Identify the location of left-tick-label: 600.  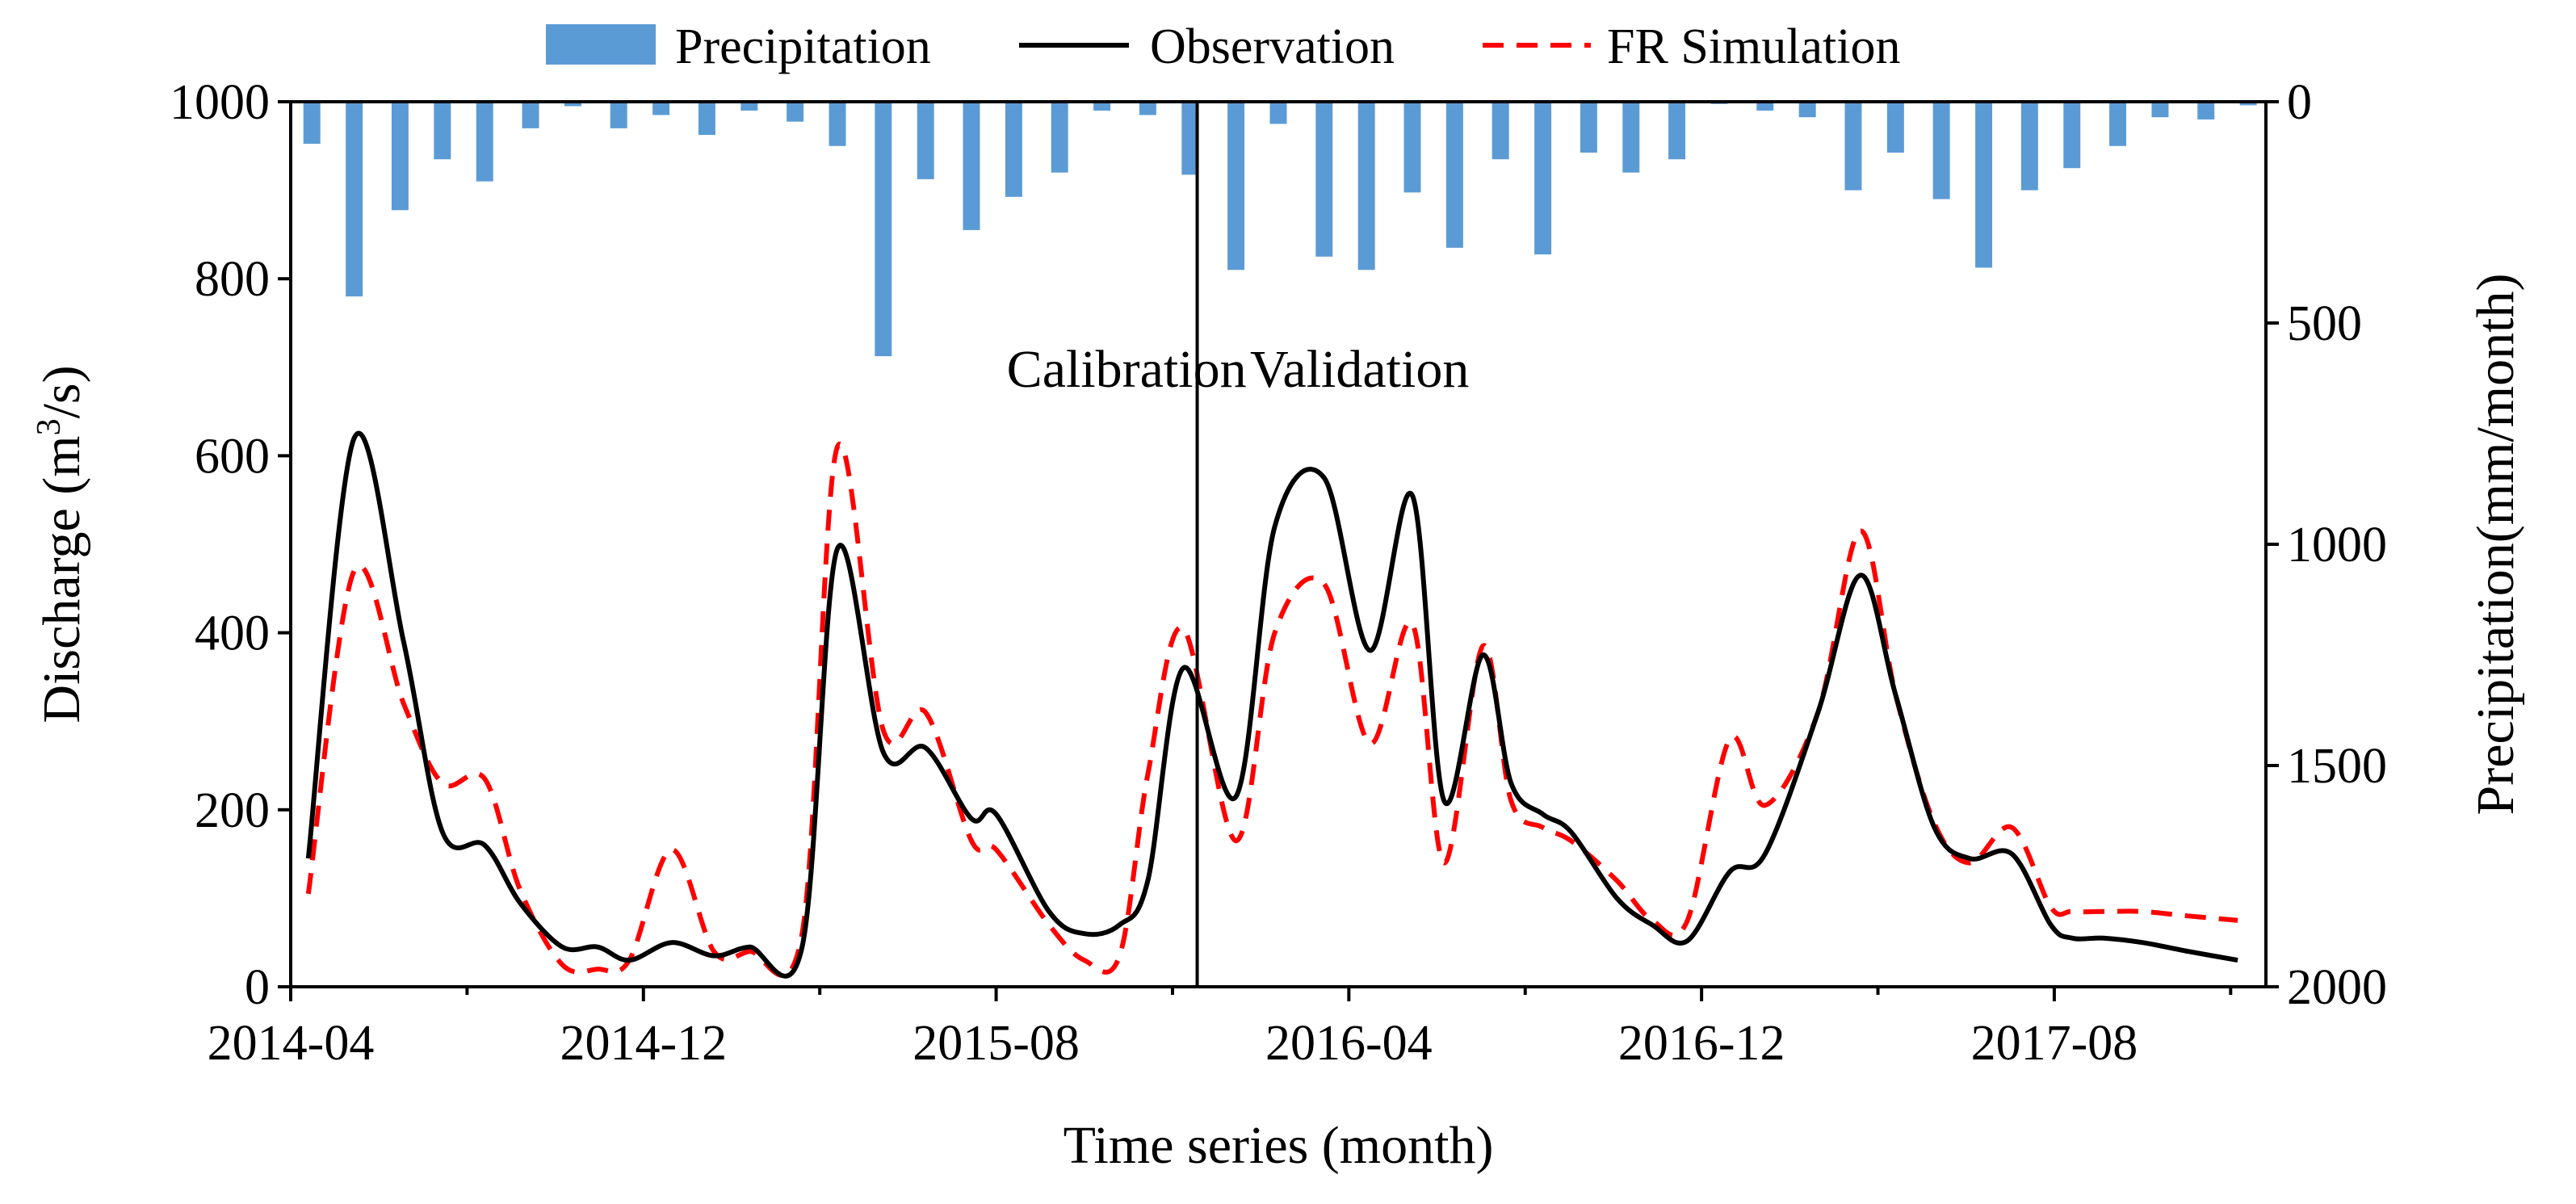
(233, 456).